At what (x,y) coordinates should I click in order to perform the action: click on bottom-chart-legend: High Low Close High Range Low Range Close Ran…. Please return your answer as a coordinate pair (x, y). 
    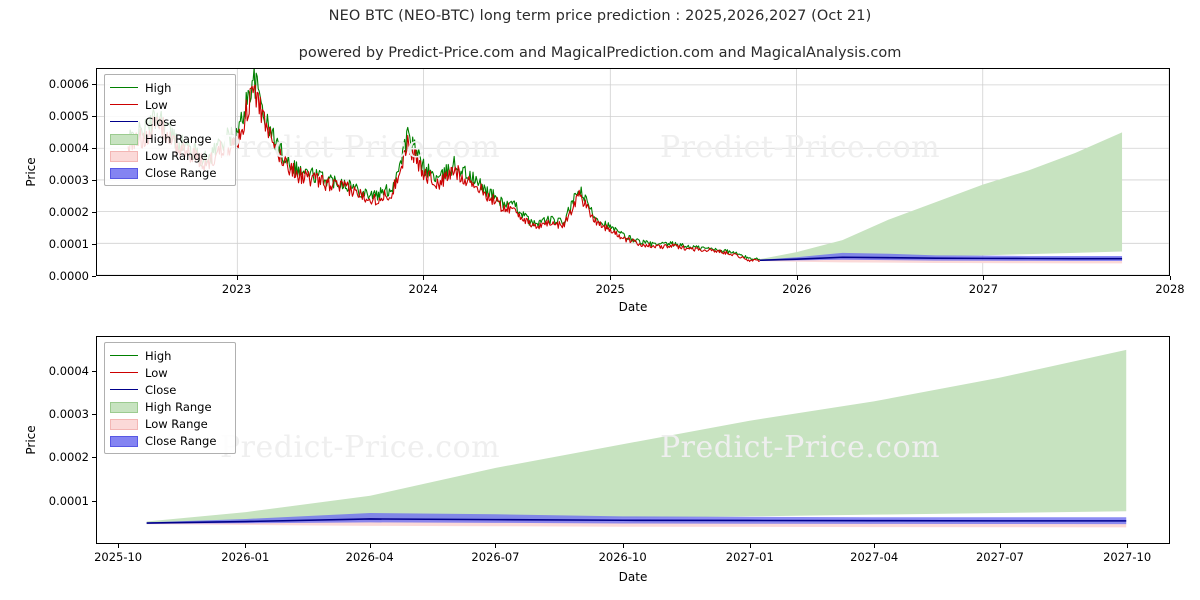
    Looking at the image, I should click on (170, 398).